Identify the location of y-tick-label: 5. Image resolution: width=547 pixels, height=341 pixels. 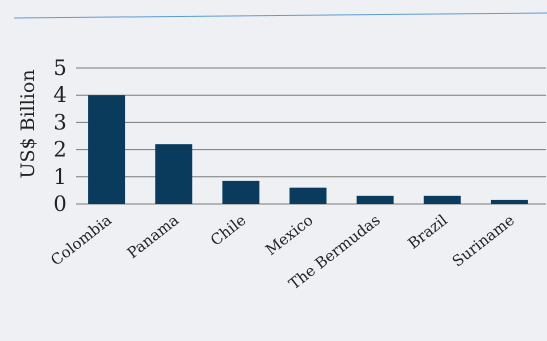
(59, 68).